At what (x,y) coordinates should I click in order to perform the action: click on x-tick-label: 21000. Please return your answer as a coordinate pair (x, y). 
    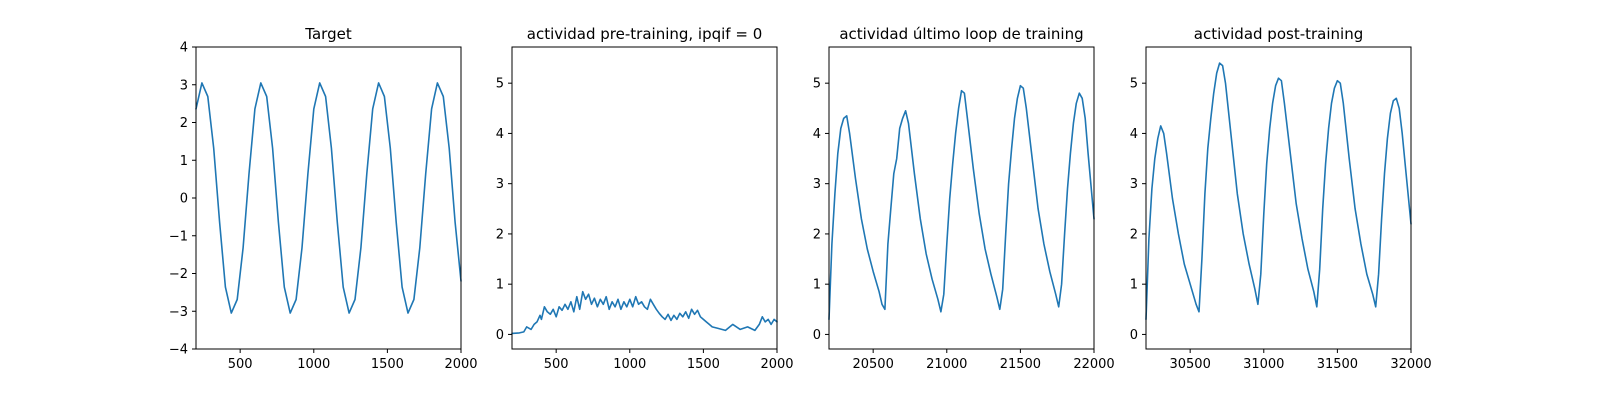
    Looking at the image, I should click on (946, 364).